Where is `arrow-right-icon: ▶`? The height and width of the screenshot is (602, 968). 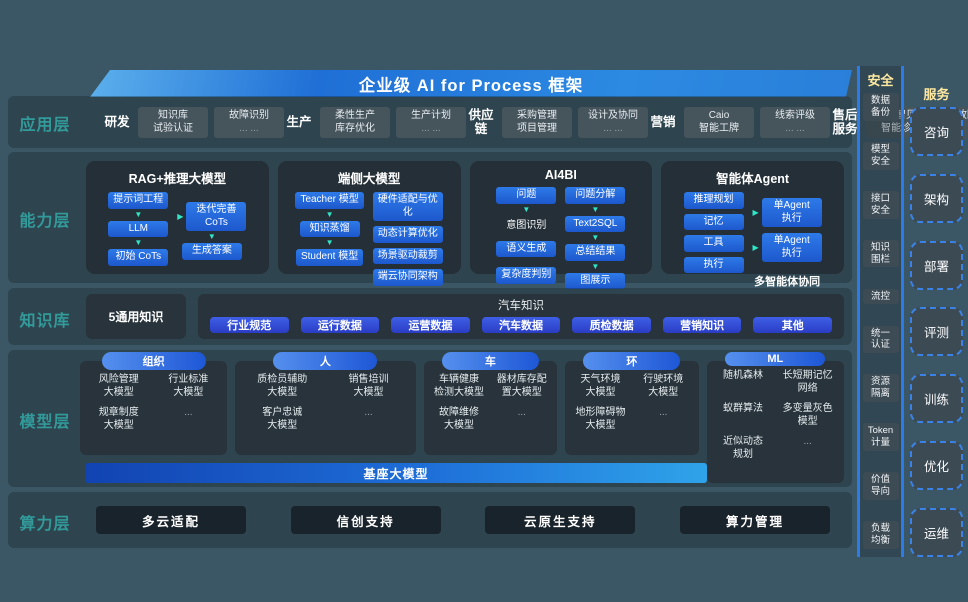
arrow-right-icon: ▶ is located at coordinates (755, 212).